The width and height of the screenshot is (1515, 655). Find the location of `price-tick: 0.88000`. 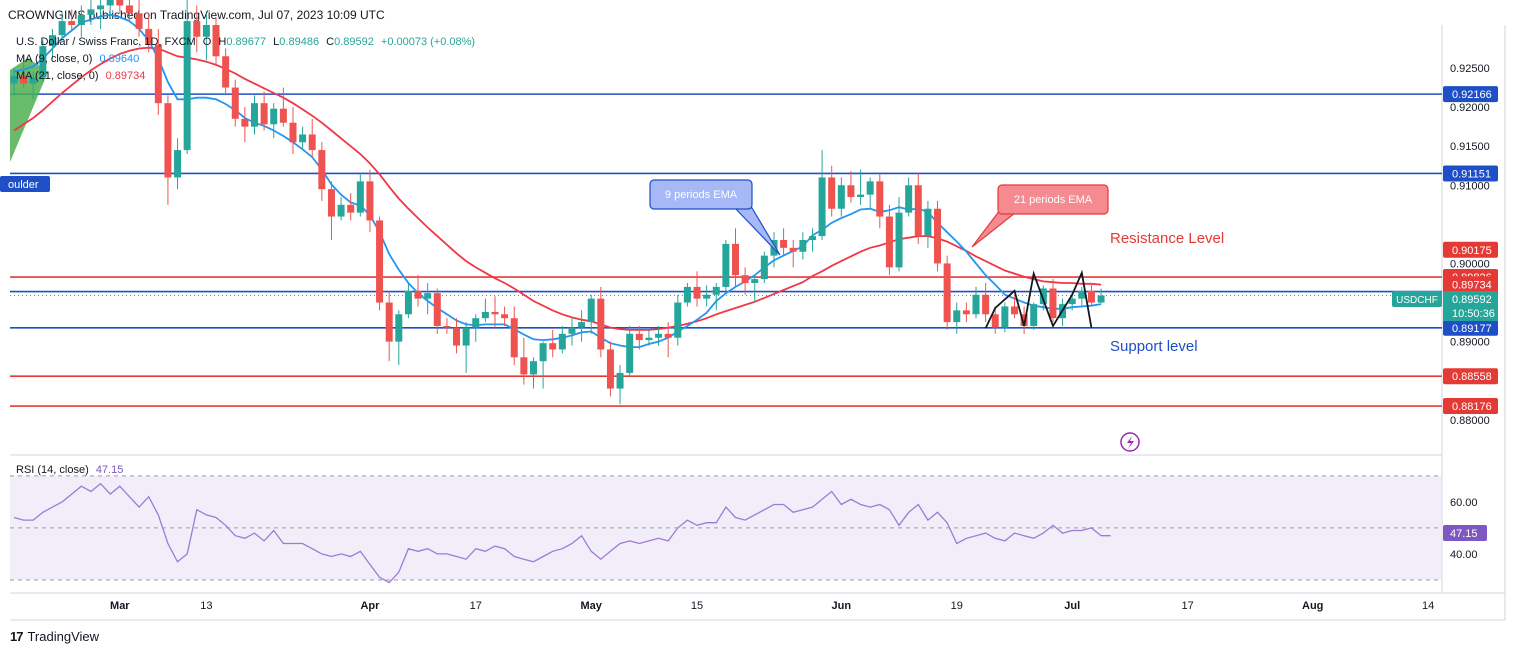

price-tick: 0.88000 is located at coordinates (1470, 421).